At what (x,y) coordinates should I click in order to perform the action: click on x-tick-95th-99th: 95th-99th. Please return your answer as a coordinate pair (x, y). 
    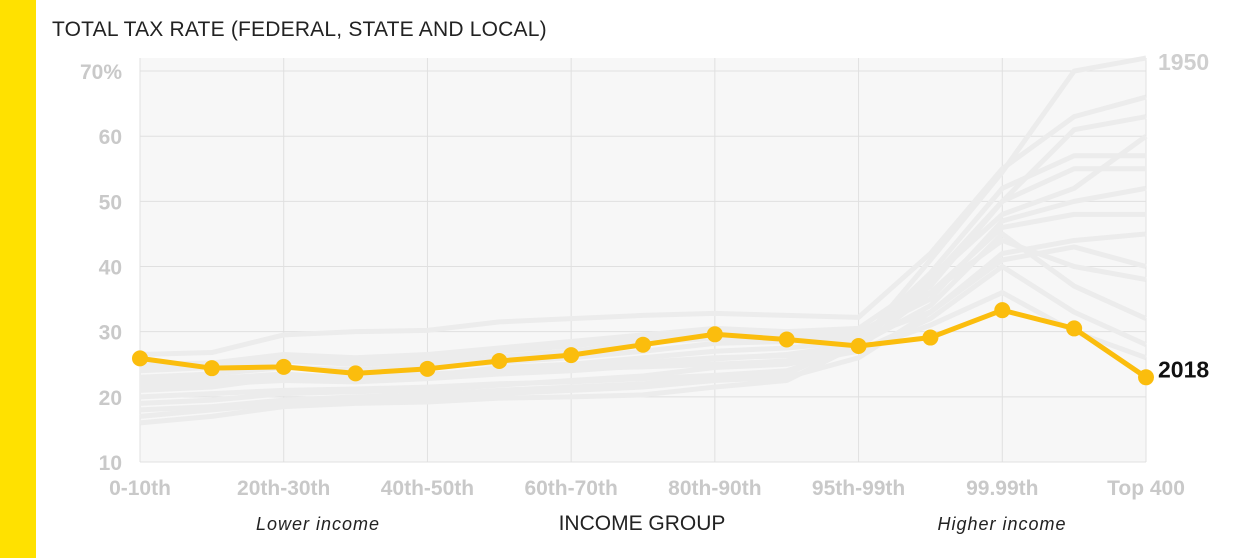
    Looking at the image, I should click on (858, 488).